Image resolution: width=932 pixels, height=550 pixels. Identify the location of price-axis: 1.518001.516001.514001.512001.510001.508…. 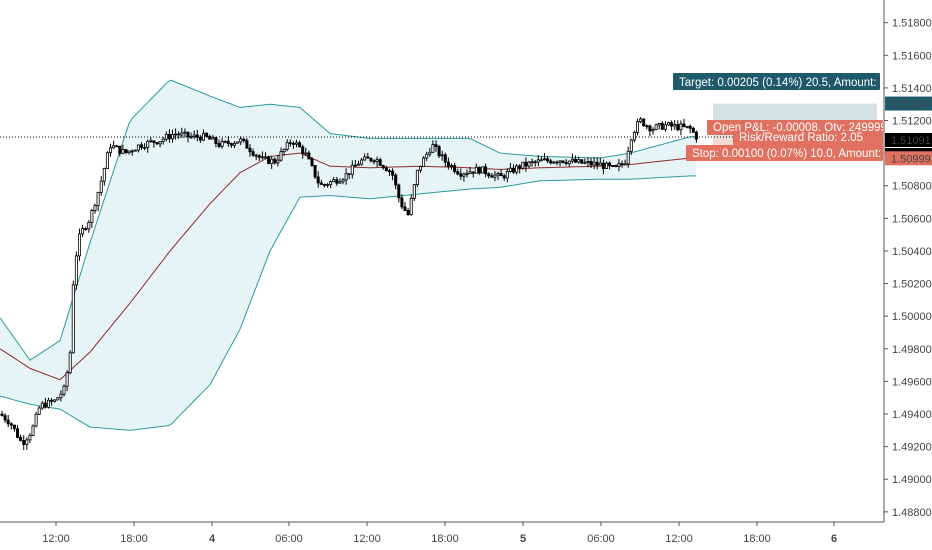
(907, 261).